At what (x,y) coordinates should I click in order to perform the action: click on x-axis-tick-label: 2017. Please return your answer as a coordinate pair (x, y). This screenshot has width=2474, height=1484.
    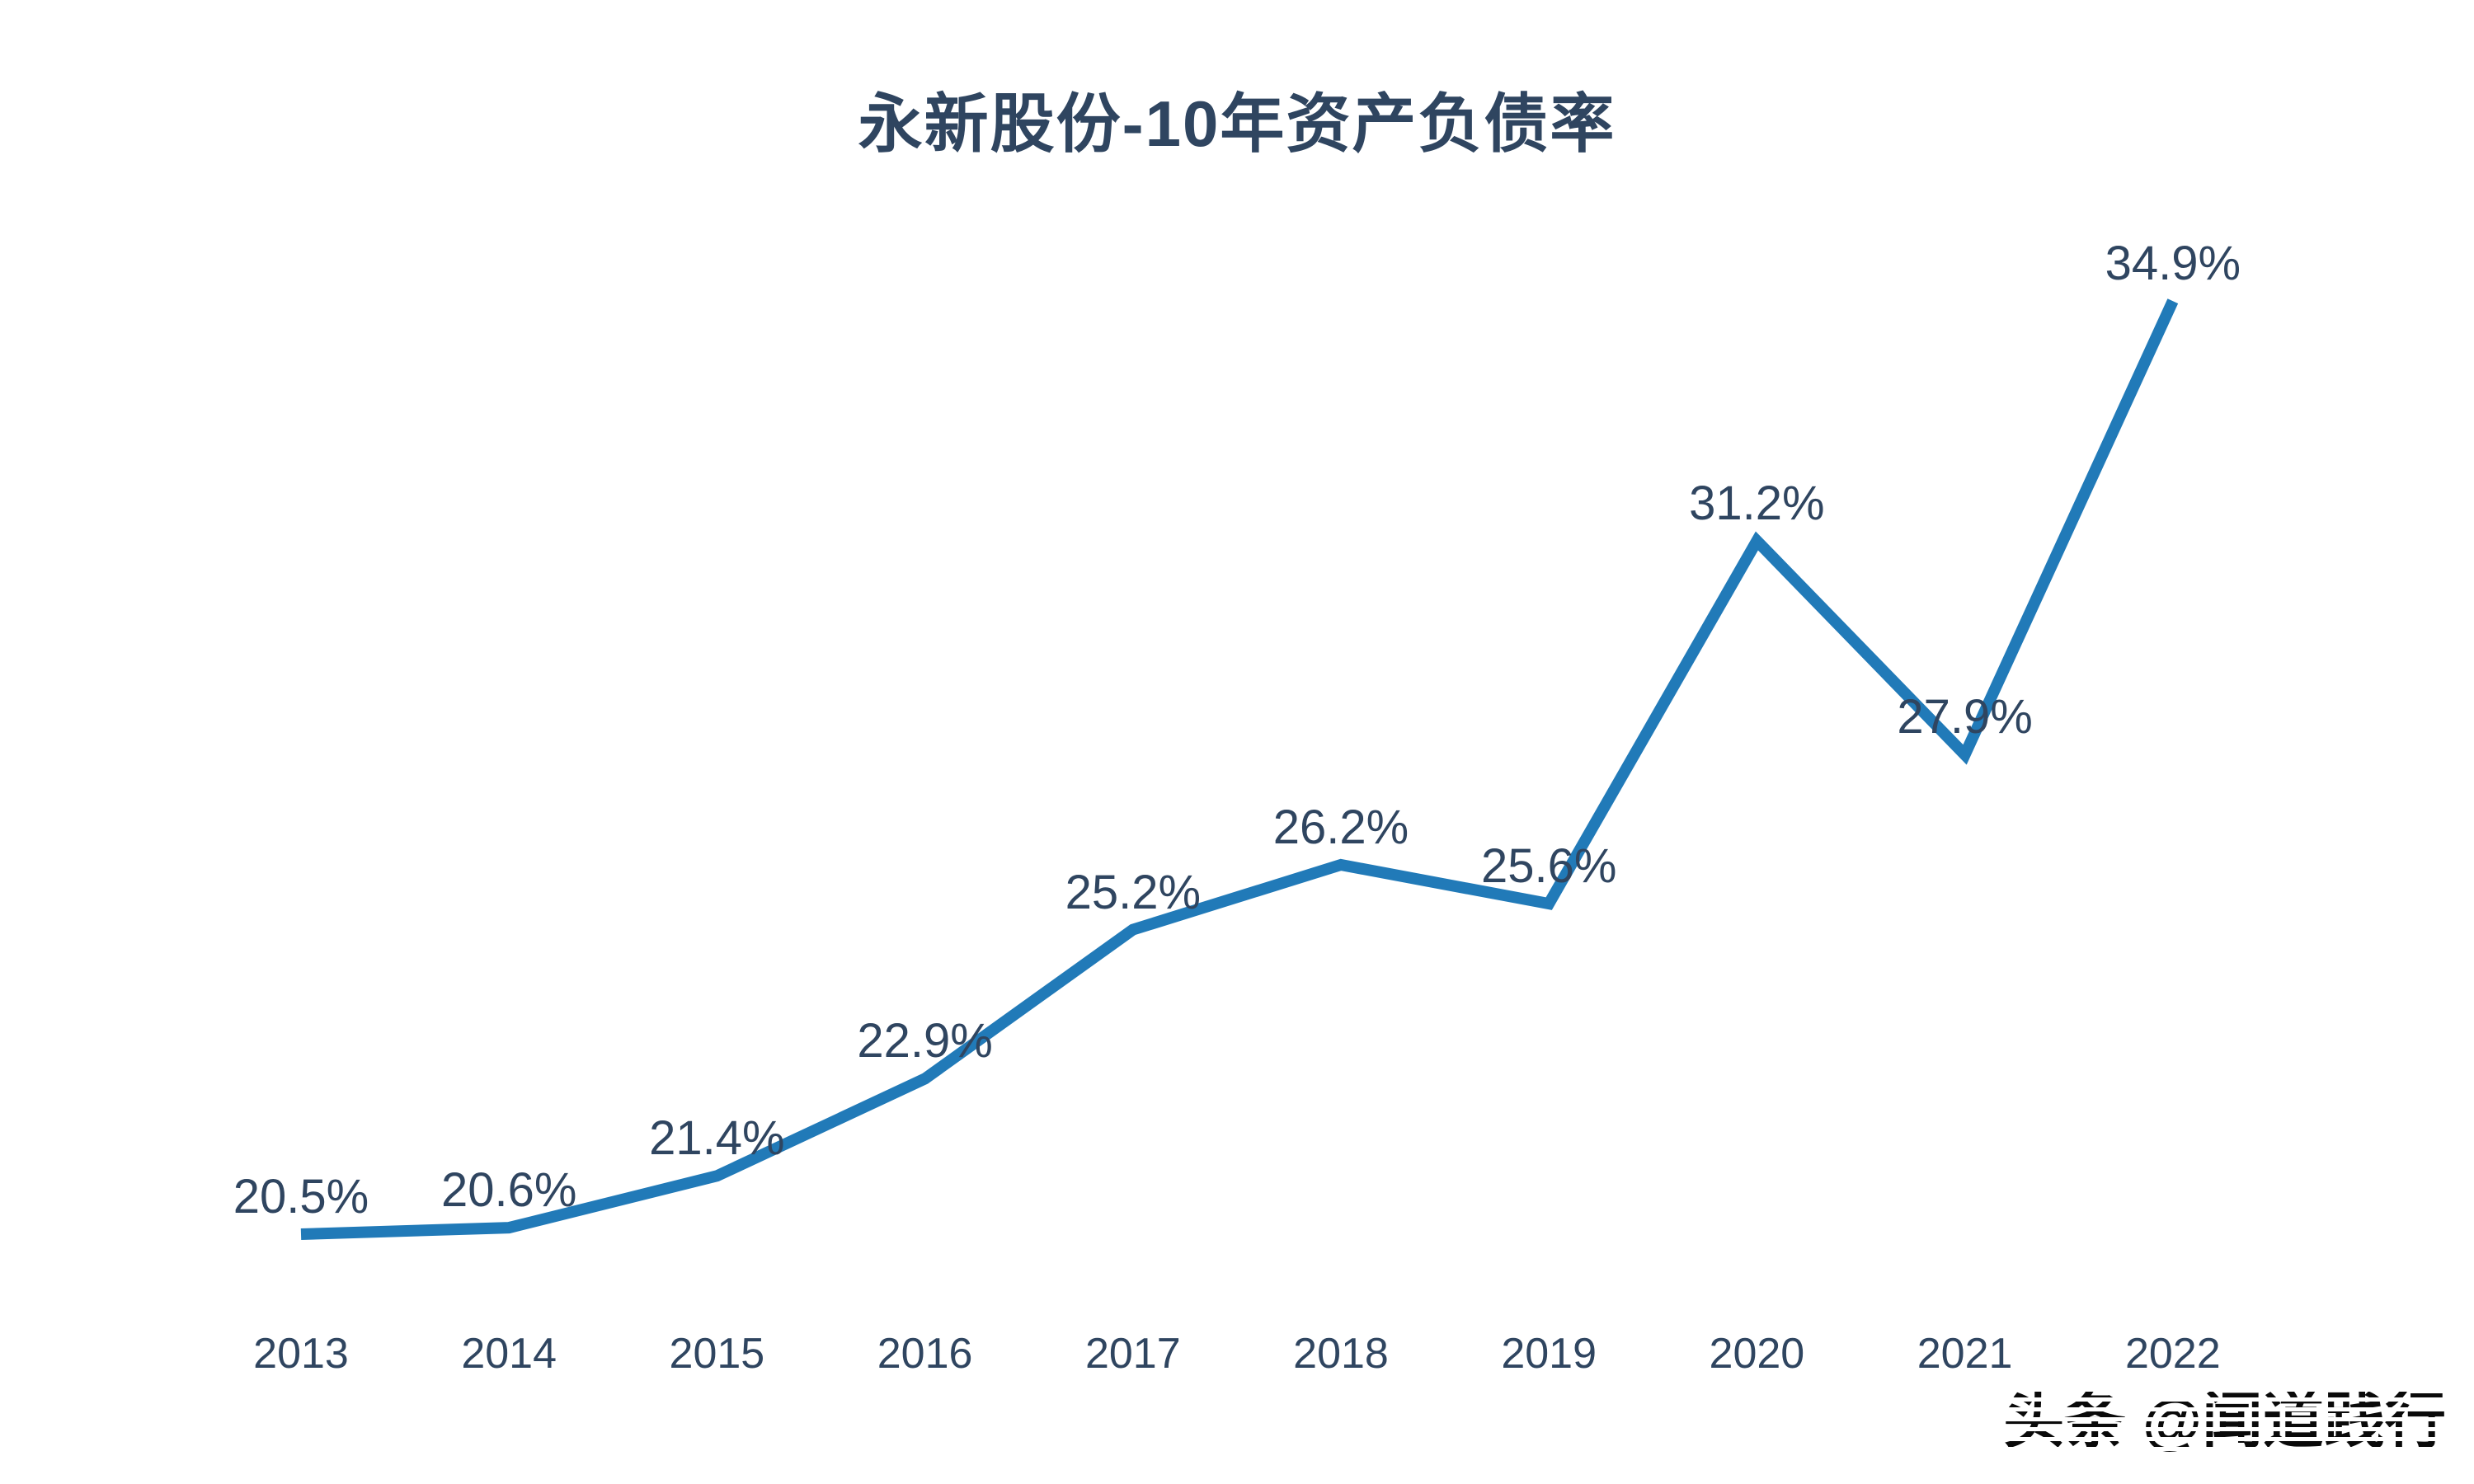
    Looking at the image, I should click on (1132, 1354).